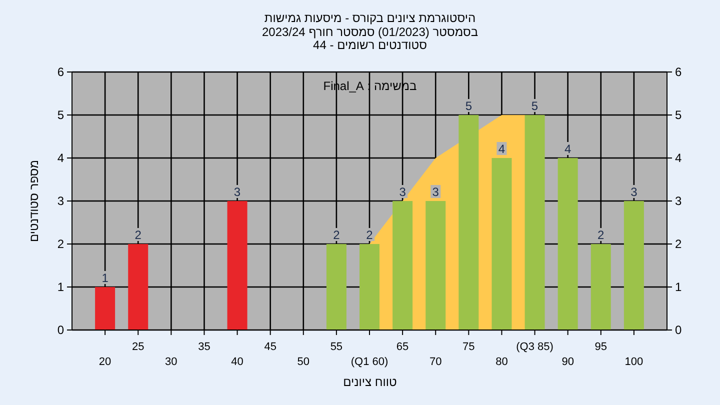 The image size is (720, 405). I want to click on y2-tick-label: 6, so click(678, 72).